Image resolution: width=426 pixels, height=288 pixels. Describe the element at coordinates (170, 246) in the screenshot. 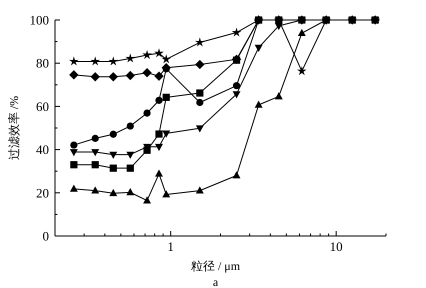

I see `x-tick-label: 1` at that location.